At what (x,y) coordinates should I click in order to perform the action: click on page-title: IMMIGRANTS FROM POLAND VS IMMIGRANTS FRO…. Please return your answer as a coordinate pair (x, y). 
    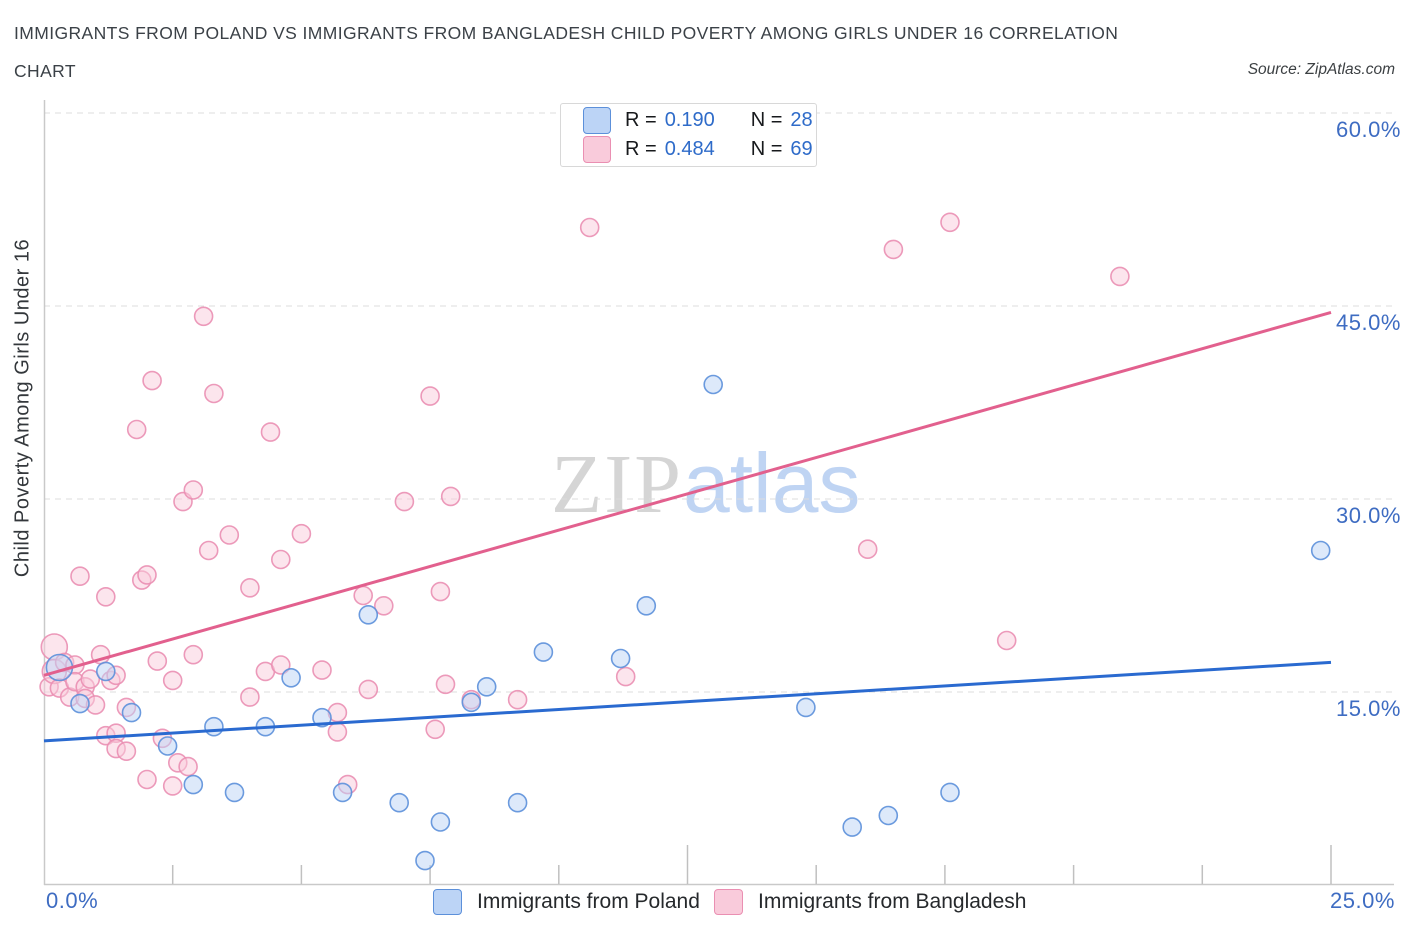
    Looking at the image, I should click on (566, 33).